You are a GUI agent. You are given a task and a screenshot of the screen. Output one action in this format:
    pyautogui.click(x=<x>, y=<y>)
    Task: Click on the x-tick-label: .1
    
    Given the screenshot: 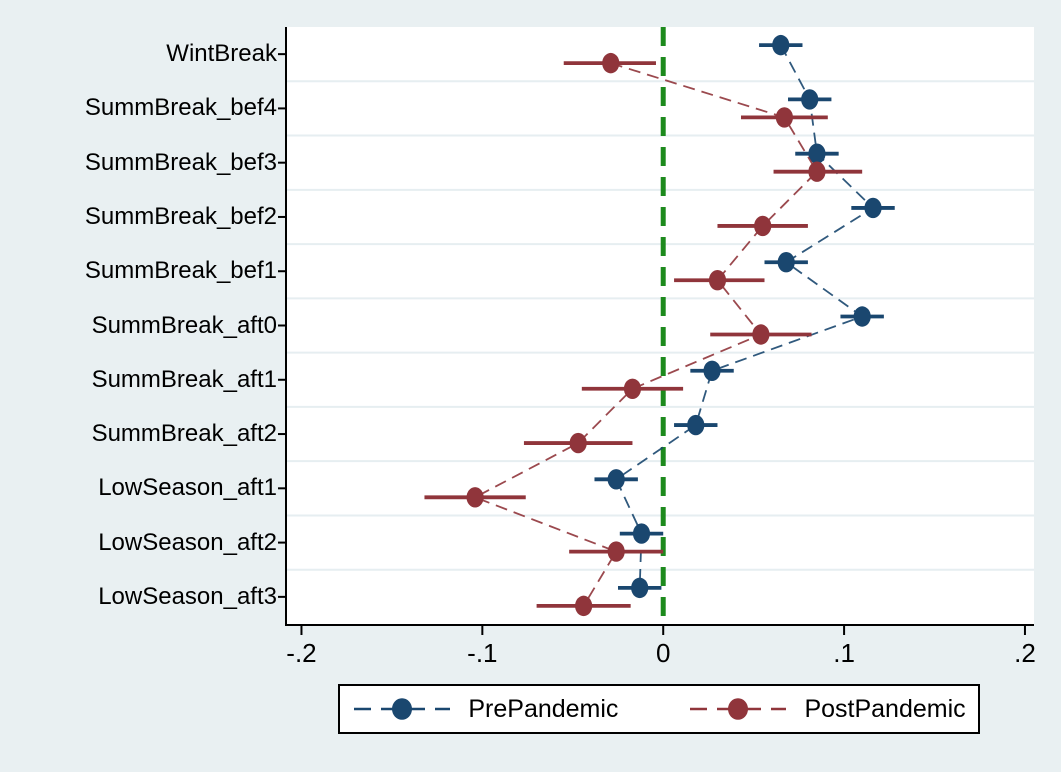 What is the action you would take?
    pyautogui.click(x=844, y=653)
    